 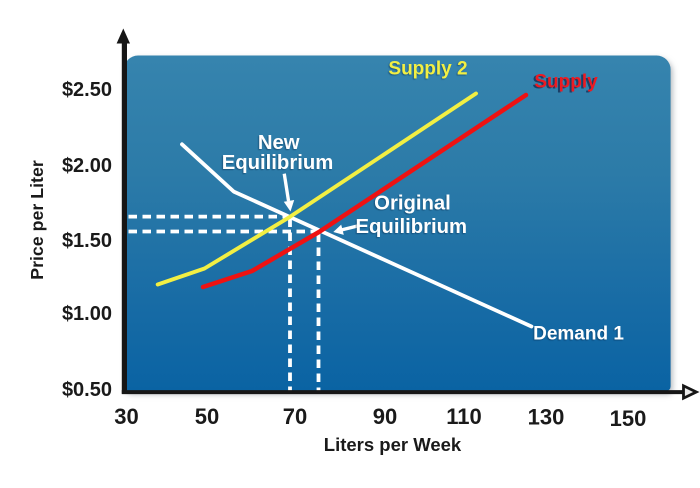 What do you see at coordinates (279, 143) in the screenshot?
I see `svg-text: New` at bounding box center [279, 143].